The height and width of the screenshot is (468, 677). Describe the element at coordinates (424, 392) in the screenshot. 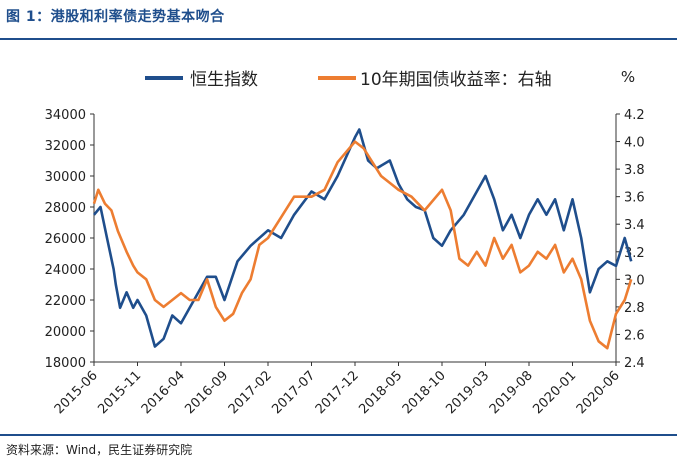

I see `x-tick-label: 2018-10` at that location.